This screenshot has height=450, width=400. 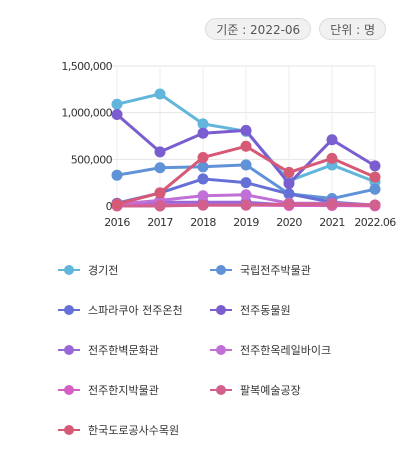 What do you see at coordinates (109, 206) in the screenshot?
I see `y-tick-label: 0` at bounding box center [109, 206].